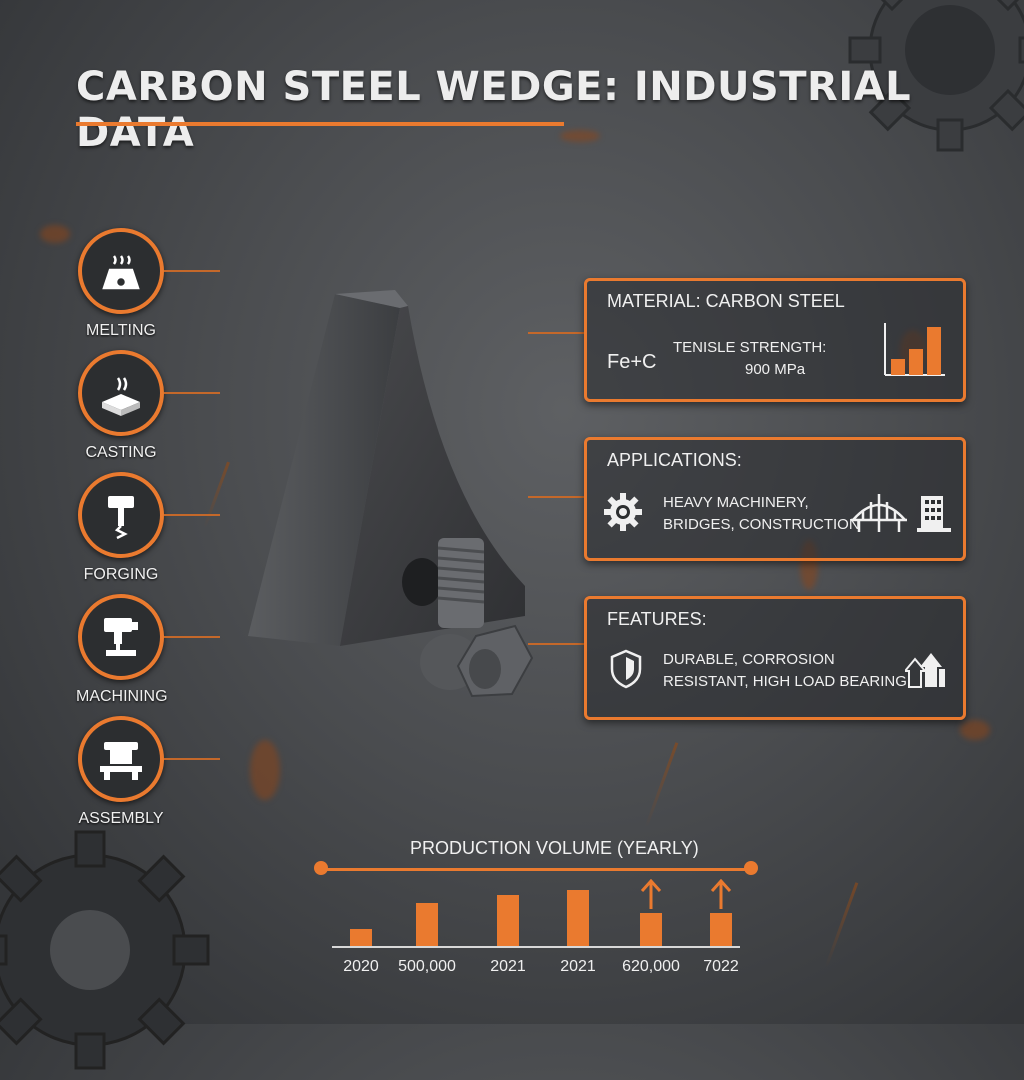  Describe the element at coordinates (925, 670) in the screenshot. I see `load-arrows-icon` at that location.